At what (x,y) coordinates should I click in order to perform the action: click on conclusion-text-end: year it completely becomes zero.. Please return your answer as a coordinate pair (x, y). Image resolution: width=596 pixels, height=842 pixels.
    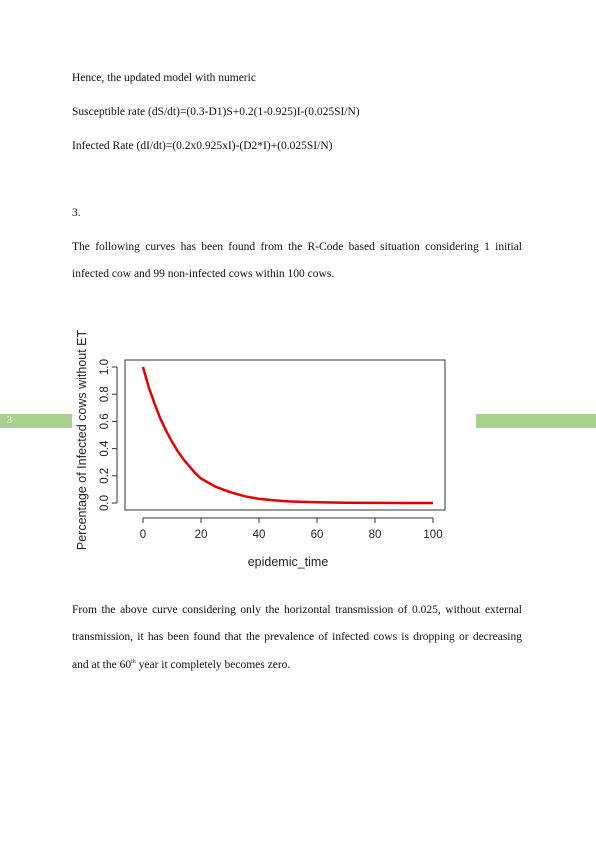
    Looking at the image, I should click on (213, 665).